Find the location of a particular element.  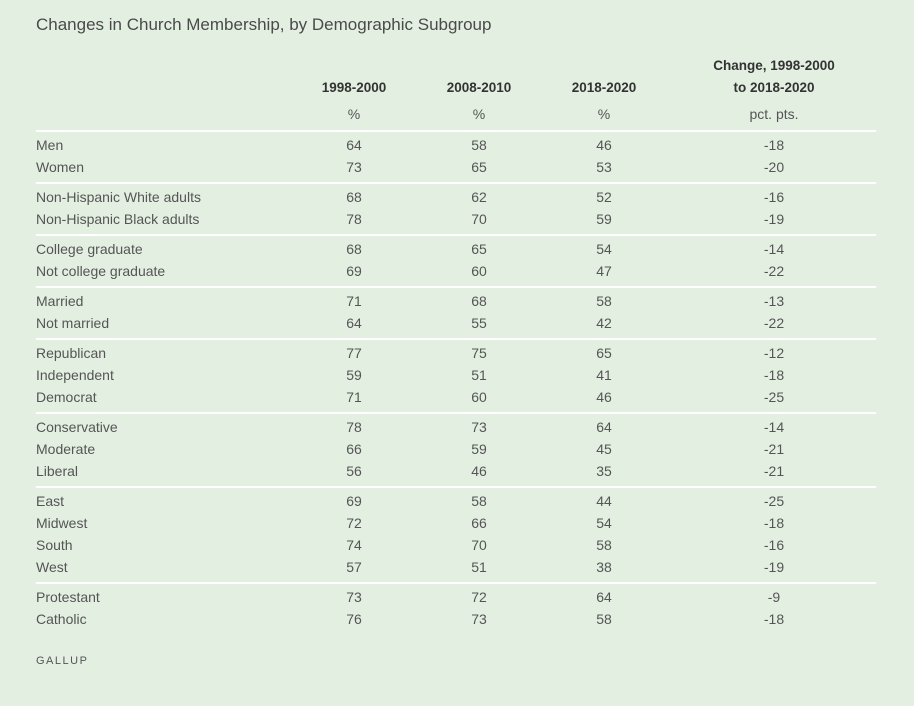

row-label: Independent is located at coordinates (75, 375).